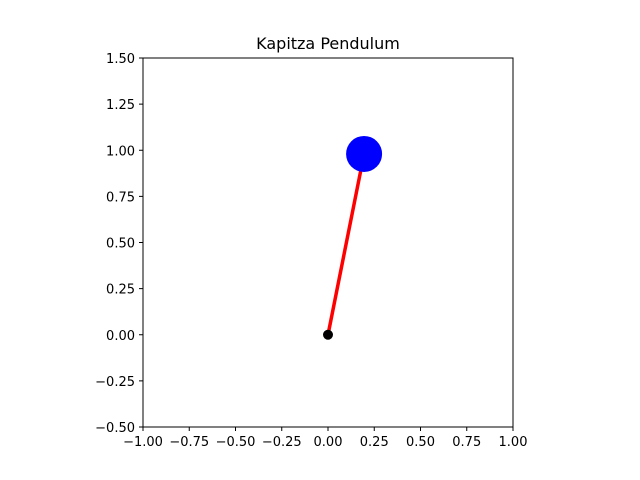  Describe the element at coordinates (346, 244) in the screenshot. I see `pendulum-rod` at that location.